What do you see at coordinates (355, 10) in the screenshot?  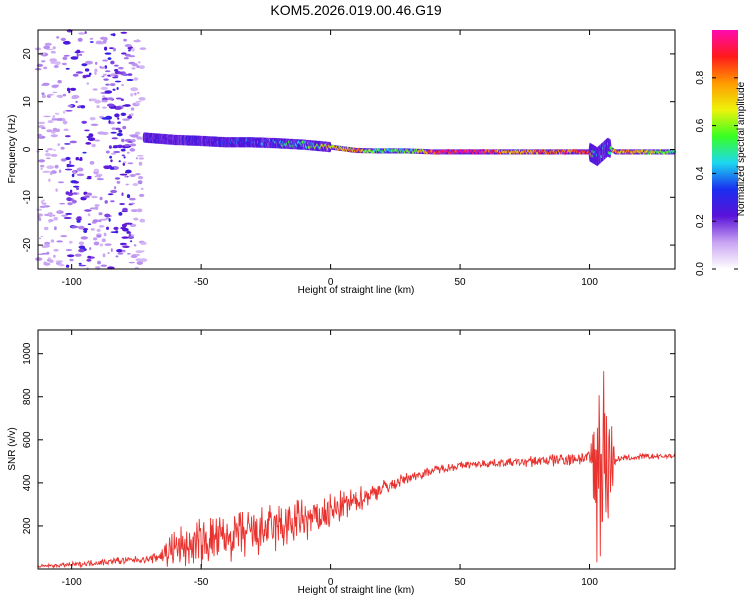 I see `figure-title: KOM5.2026.019.00.46.G19` at bounding box center [355, 10].